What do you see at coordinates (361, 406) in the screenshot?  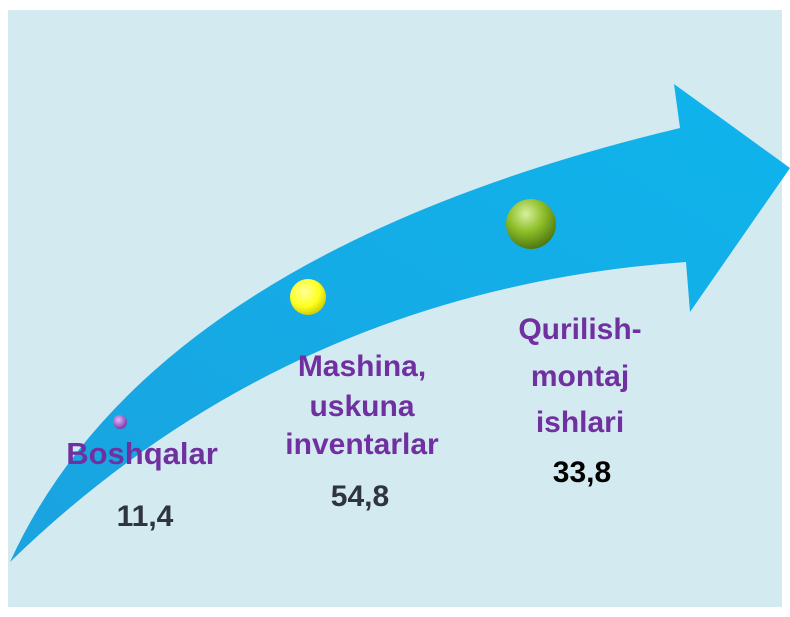 I see `item-label: uskuna` at bounding box center [361, 406].